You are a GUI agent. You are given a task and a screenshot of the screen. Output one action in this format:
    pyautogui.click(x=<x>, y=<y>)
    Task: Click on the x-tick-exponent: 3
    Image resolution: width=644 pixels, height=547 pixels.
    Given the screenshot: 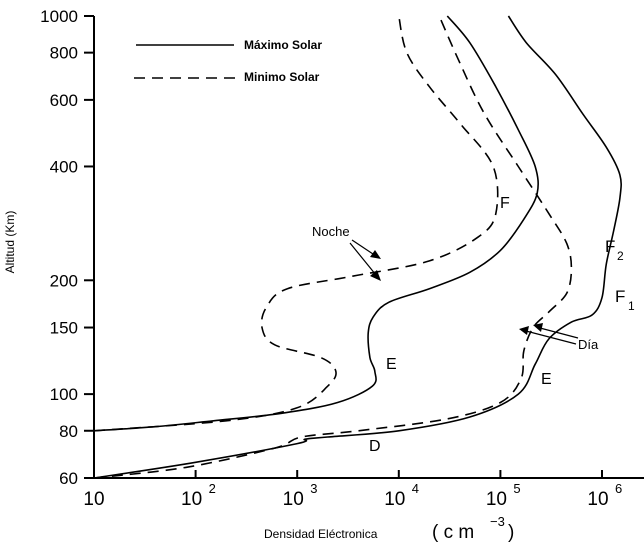 What is the action you would take?
    pyautogui.click(x=313, y=488)
    